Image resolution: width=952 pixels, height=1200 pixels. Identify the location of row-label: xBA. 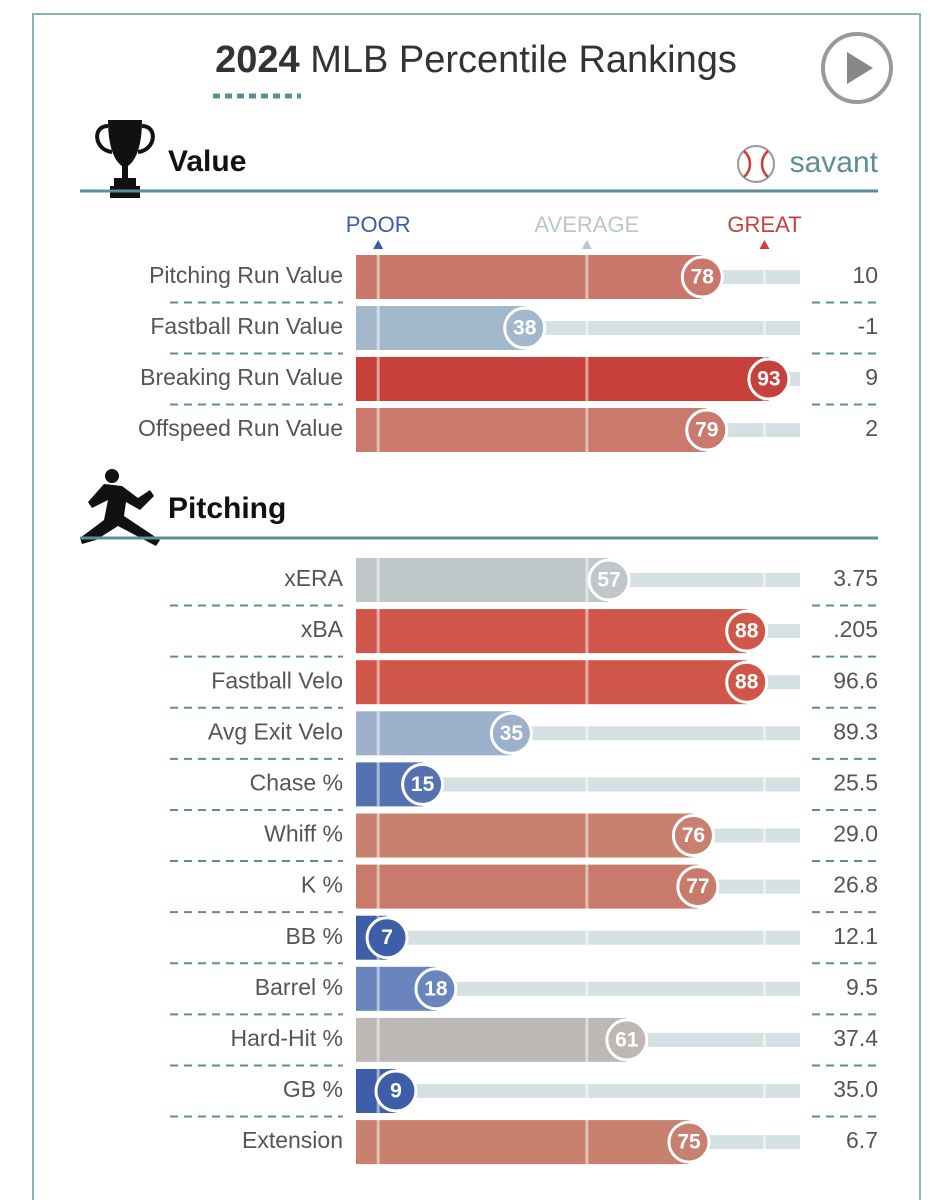
(322, 629).